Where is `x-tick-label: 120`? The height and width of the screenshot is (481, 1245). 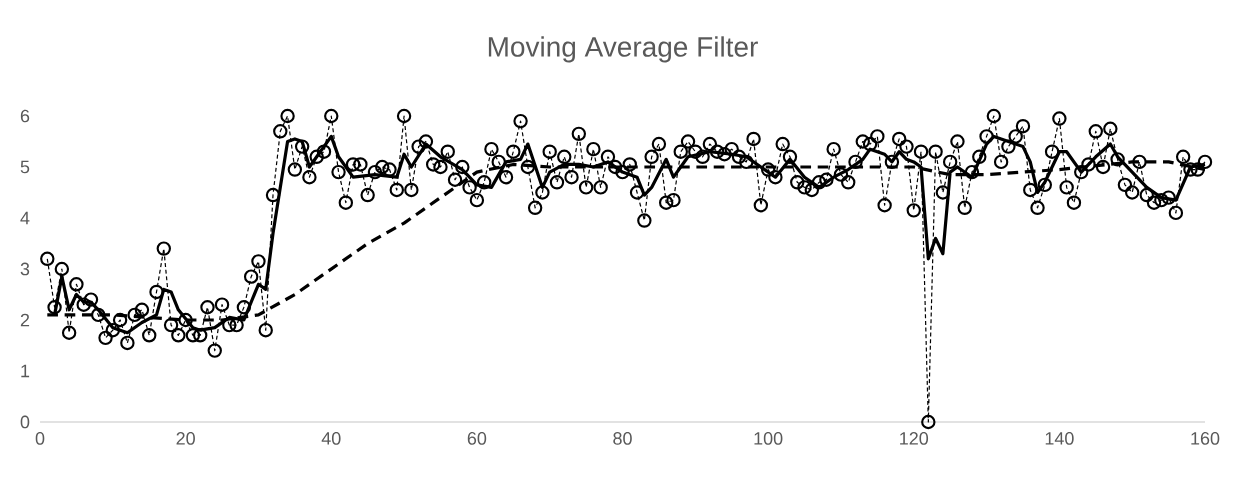
x-tick-label: 120 is located at coordinates (914, 438).